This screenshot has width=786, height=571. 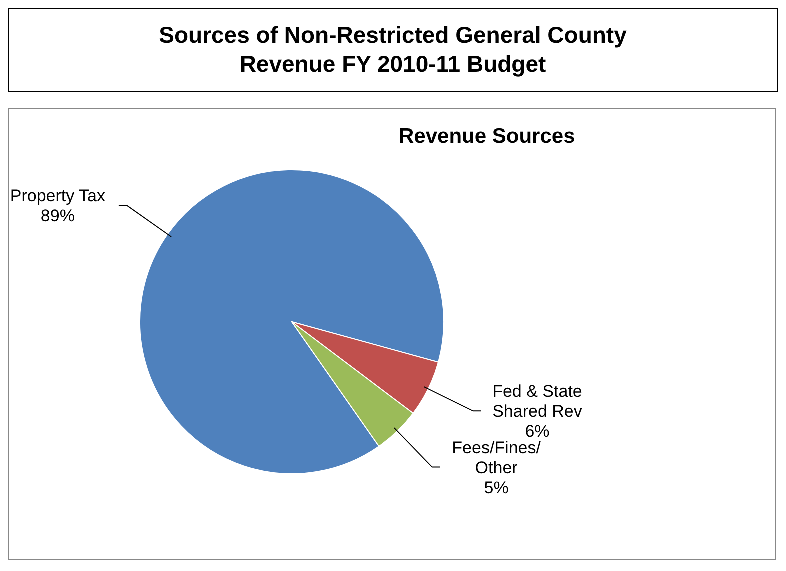 What do you see at coordinates (496, 488) in the screenshot?
I see `data-label: 5%` at bounding box center [496, 488].